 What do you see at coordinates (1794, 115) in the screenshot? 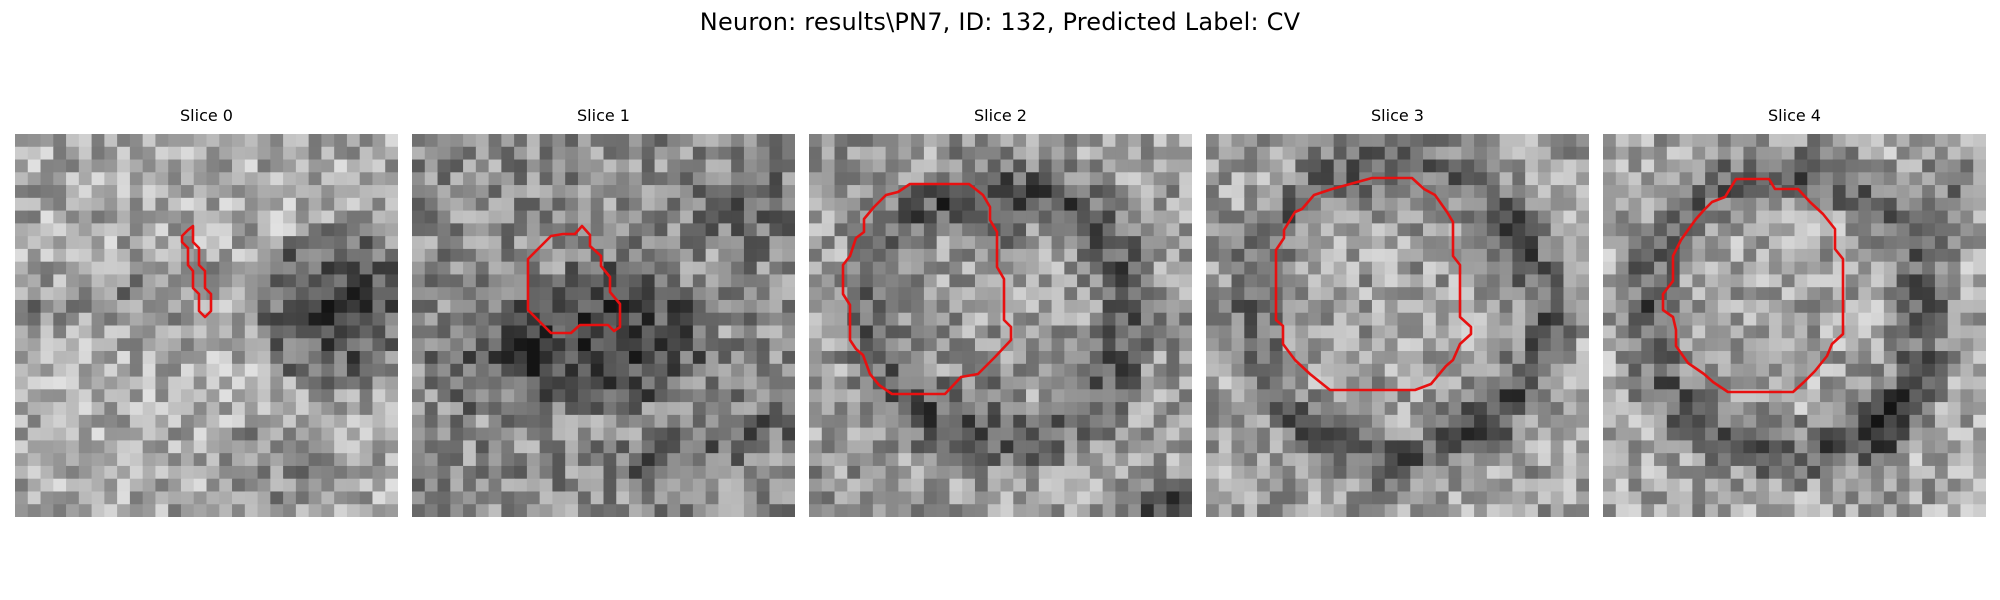
I see `slice-title: Slice 4` at bounding box center [1794, 115].